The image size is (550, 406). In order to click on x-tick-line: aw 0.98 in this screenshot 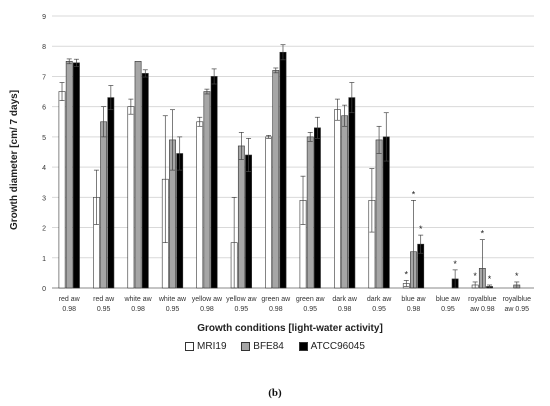, I will do `click(482, 309)`.